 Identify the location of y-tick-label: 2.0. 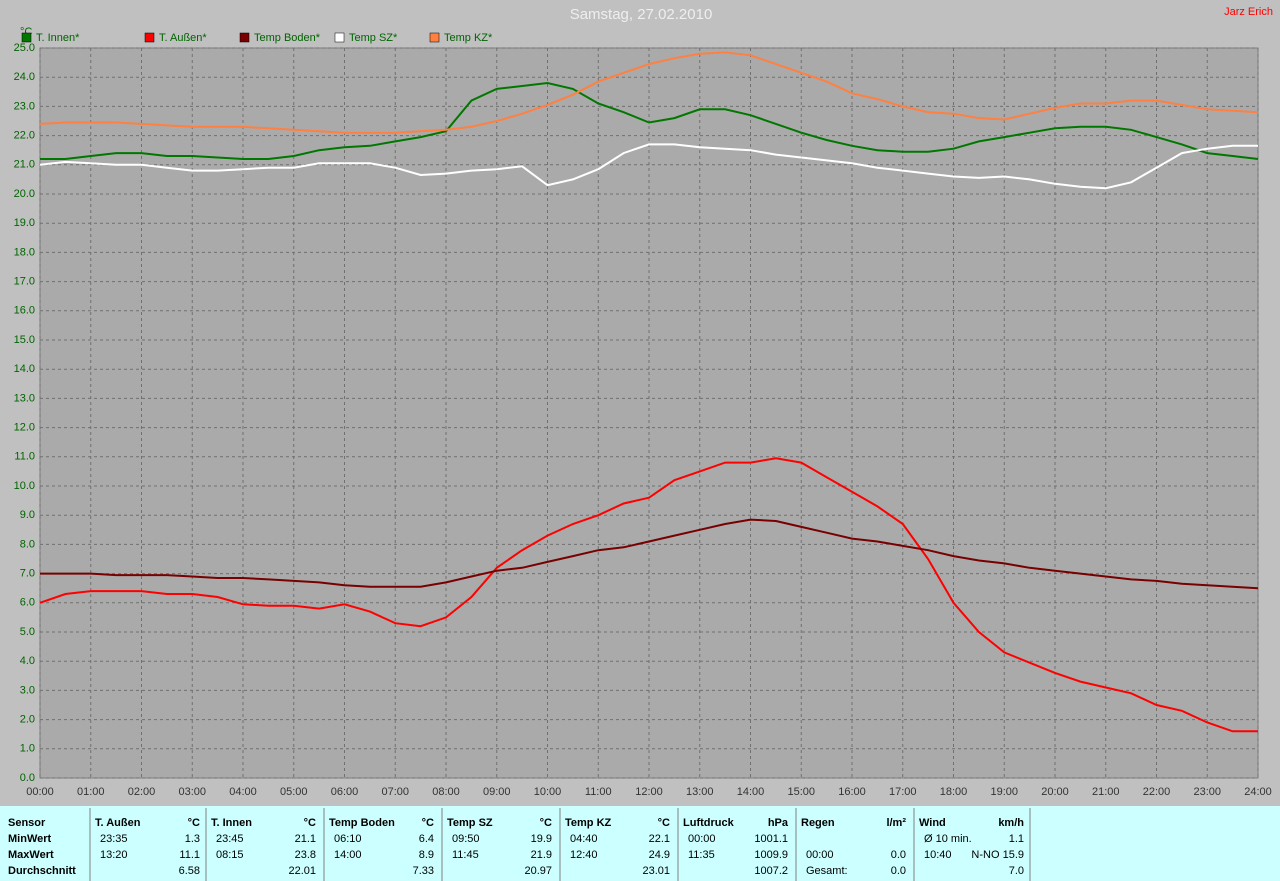
(27, 720).